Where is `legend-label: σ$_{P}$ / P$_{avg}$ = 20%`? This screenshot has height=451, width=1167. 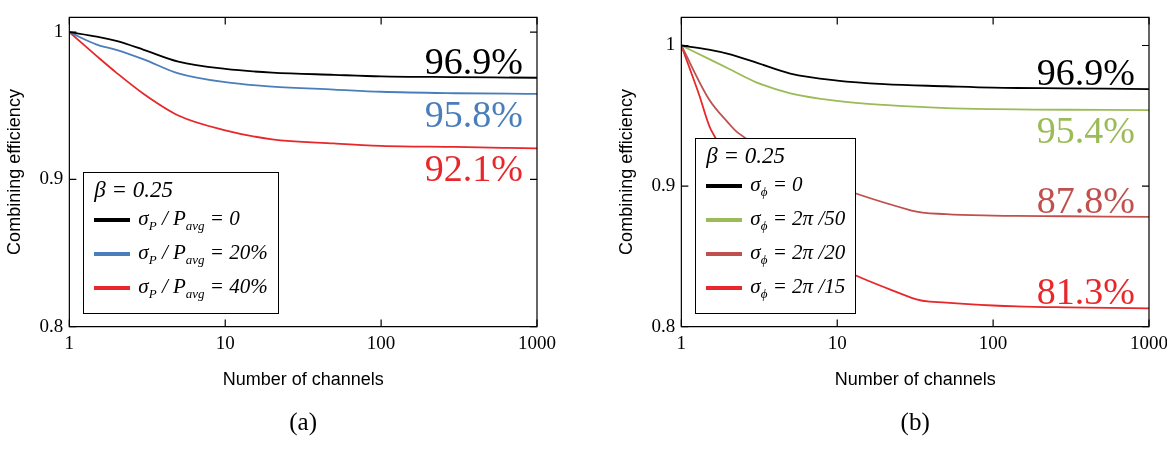
legend-label: σ$_{P}$ / P$_{avg}$ = 20% is located at coordinates (203, 253).